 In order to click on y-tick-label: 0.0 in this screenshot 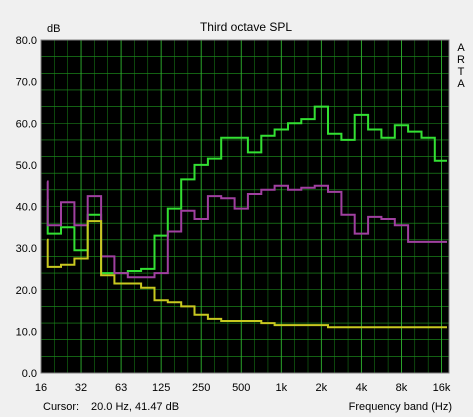, I will do `click(29, 374)`.